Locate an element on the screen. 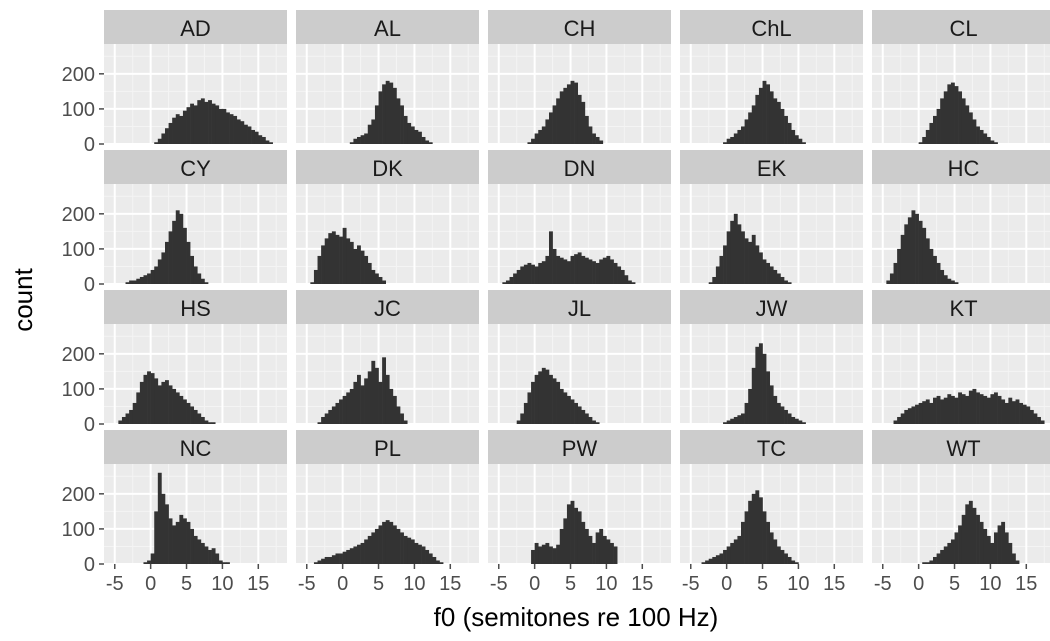  strip-label: JC is located at coordinates (387, 308).